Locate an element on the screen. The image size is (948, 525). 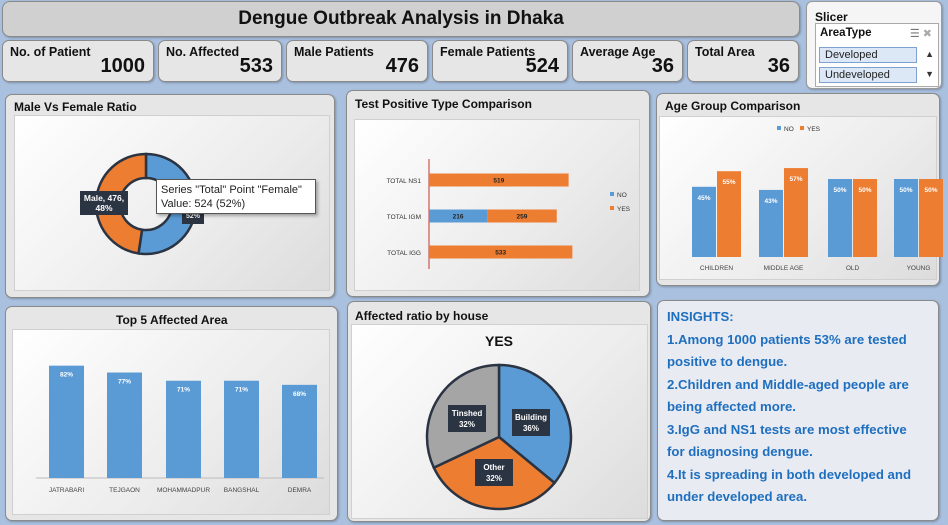
data-label: 216 is located at coordinates (458, 217).